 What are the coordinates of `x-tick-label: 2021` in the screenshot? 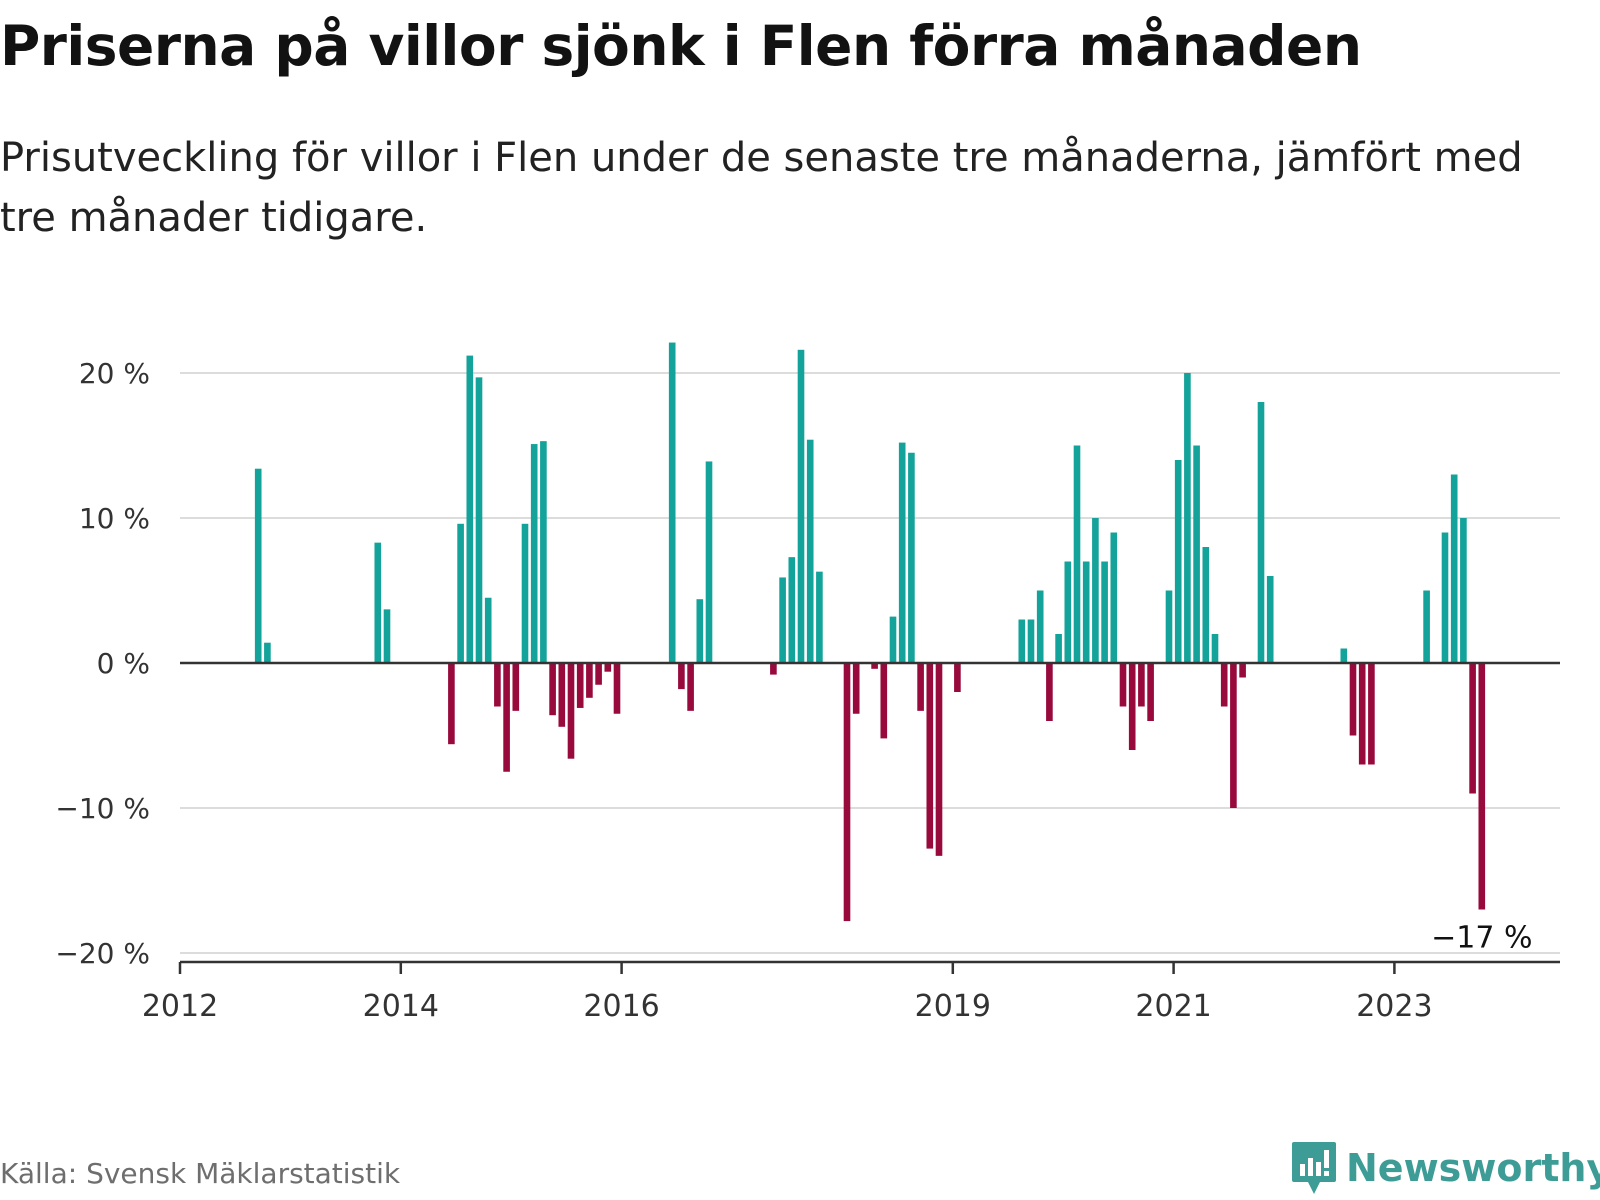 It's located at (1173, 1006).